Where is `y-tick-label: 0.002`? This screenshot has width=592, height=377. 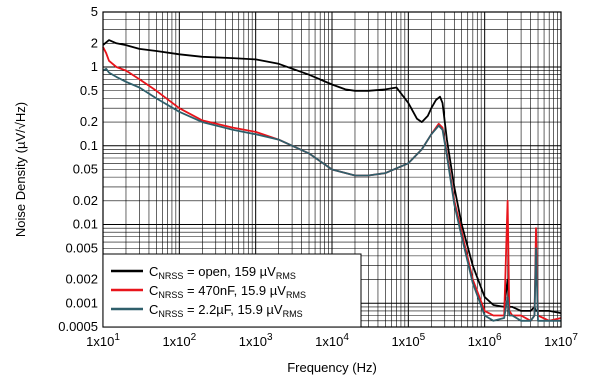
y-tick-label: 0.002 is located at coordinates (81, 279).